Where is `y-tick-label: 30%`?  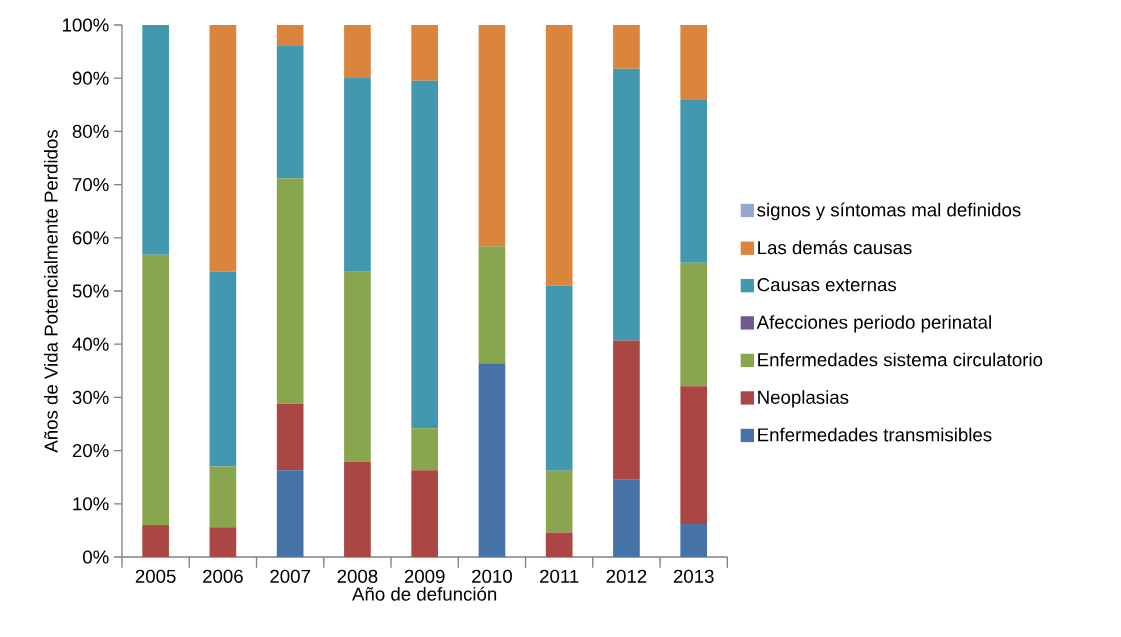
y-tick-label: 30% is located at coordinates (90, 397).